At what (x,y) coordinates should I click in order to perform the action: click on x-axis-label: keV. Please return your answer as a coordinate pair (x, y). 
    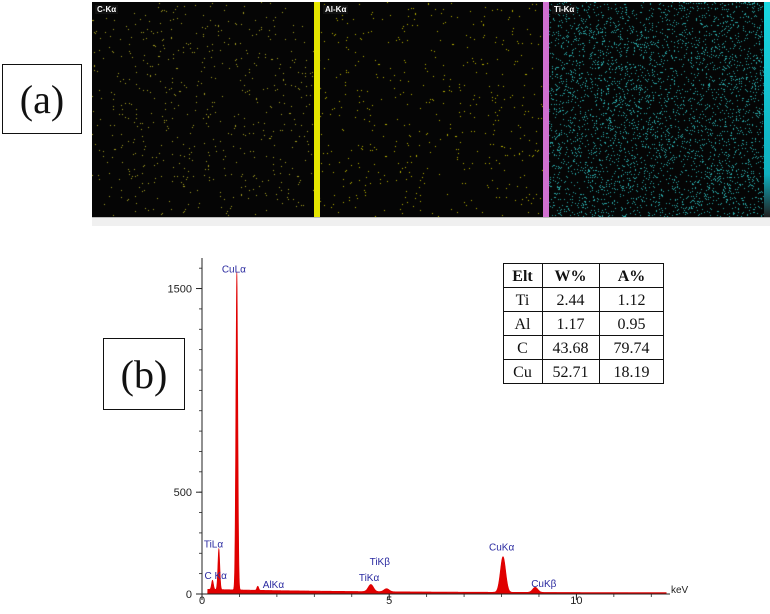
    Looking at the image, I should click on (680, 590).